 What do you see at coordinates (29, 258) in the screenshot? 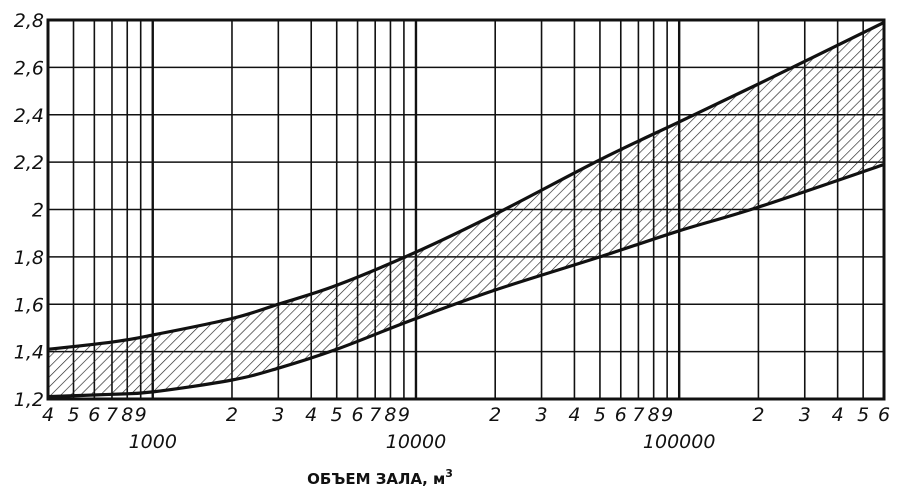
I see `y-tick-label: 1,8` at bounding box center [29, 258].